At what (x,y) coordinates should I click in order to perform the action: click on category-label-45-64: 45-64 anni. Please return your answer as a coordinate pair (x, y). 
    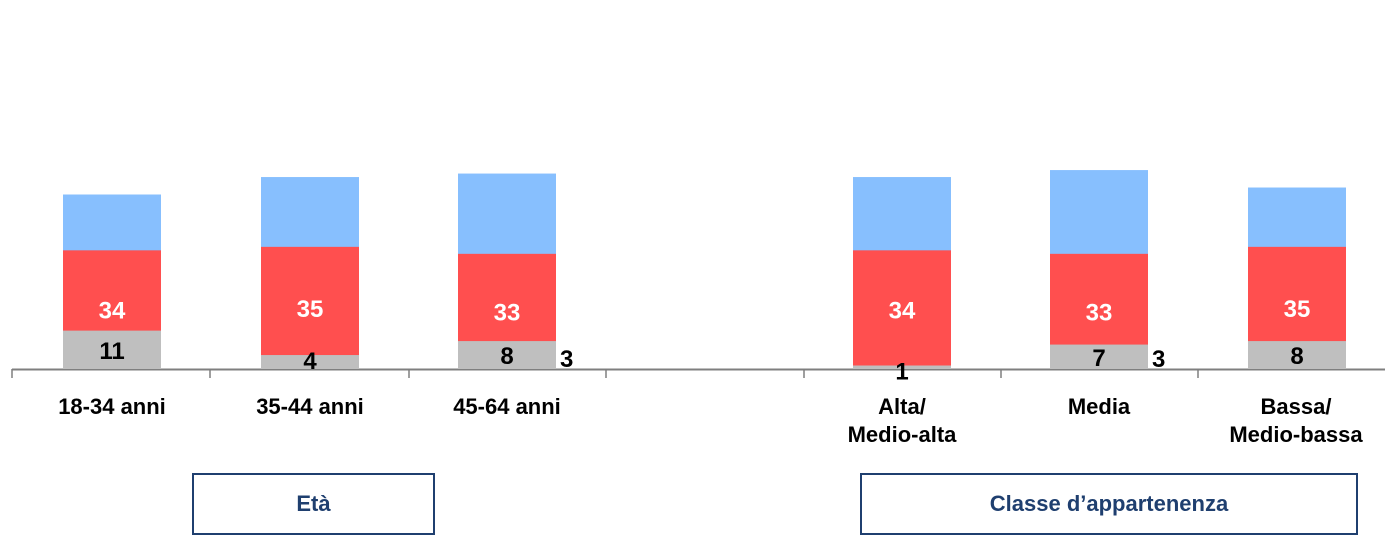
    Looking at the image, I should click on (507, 406).